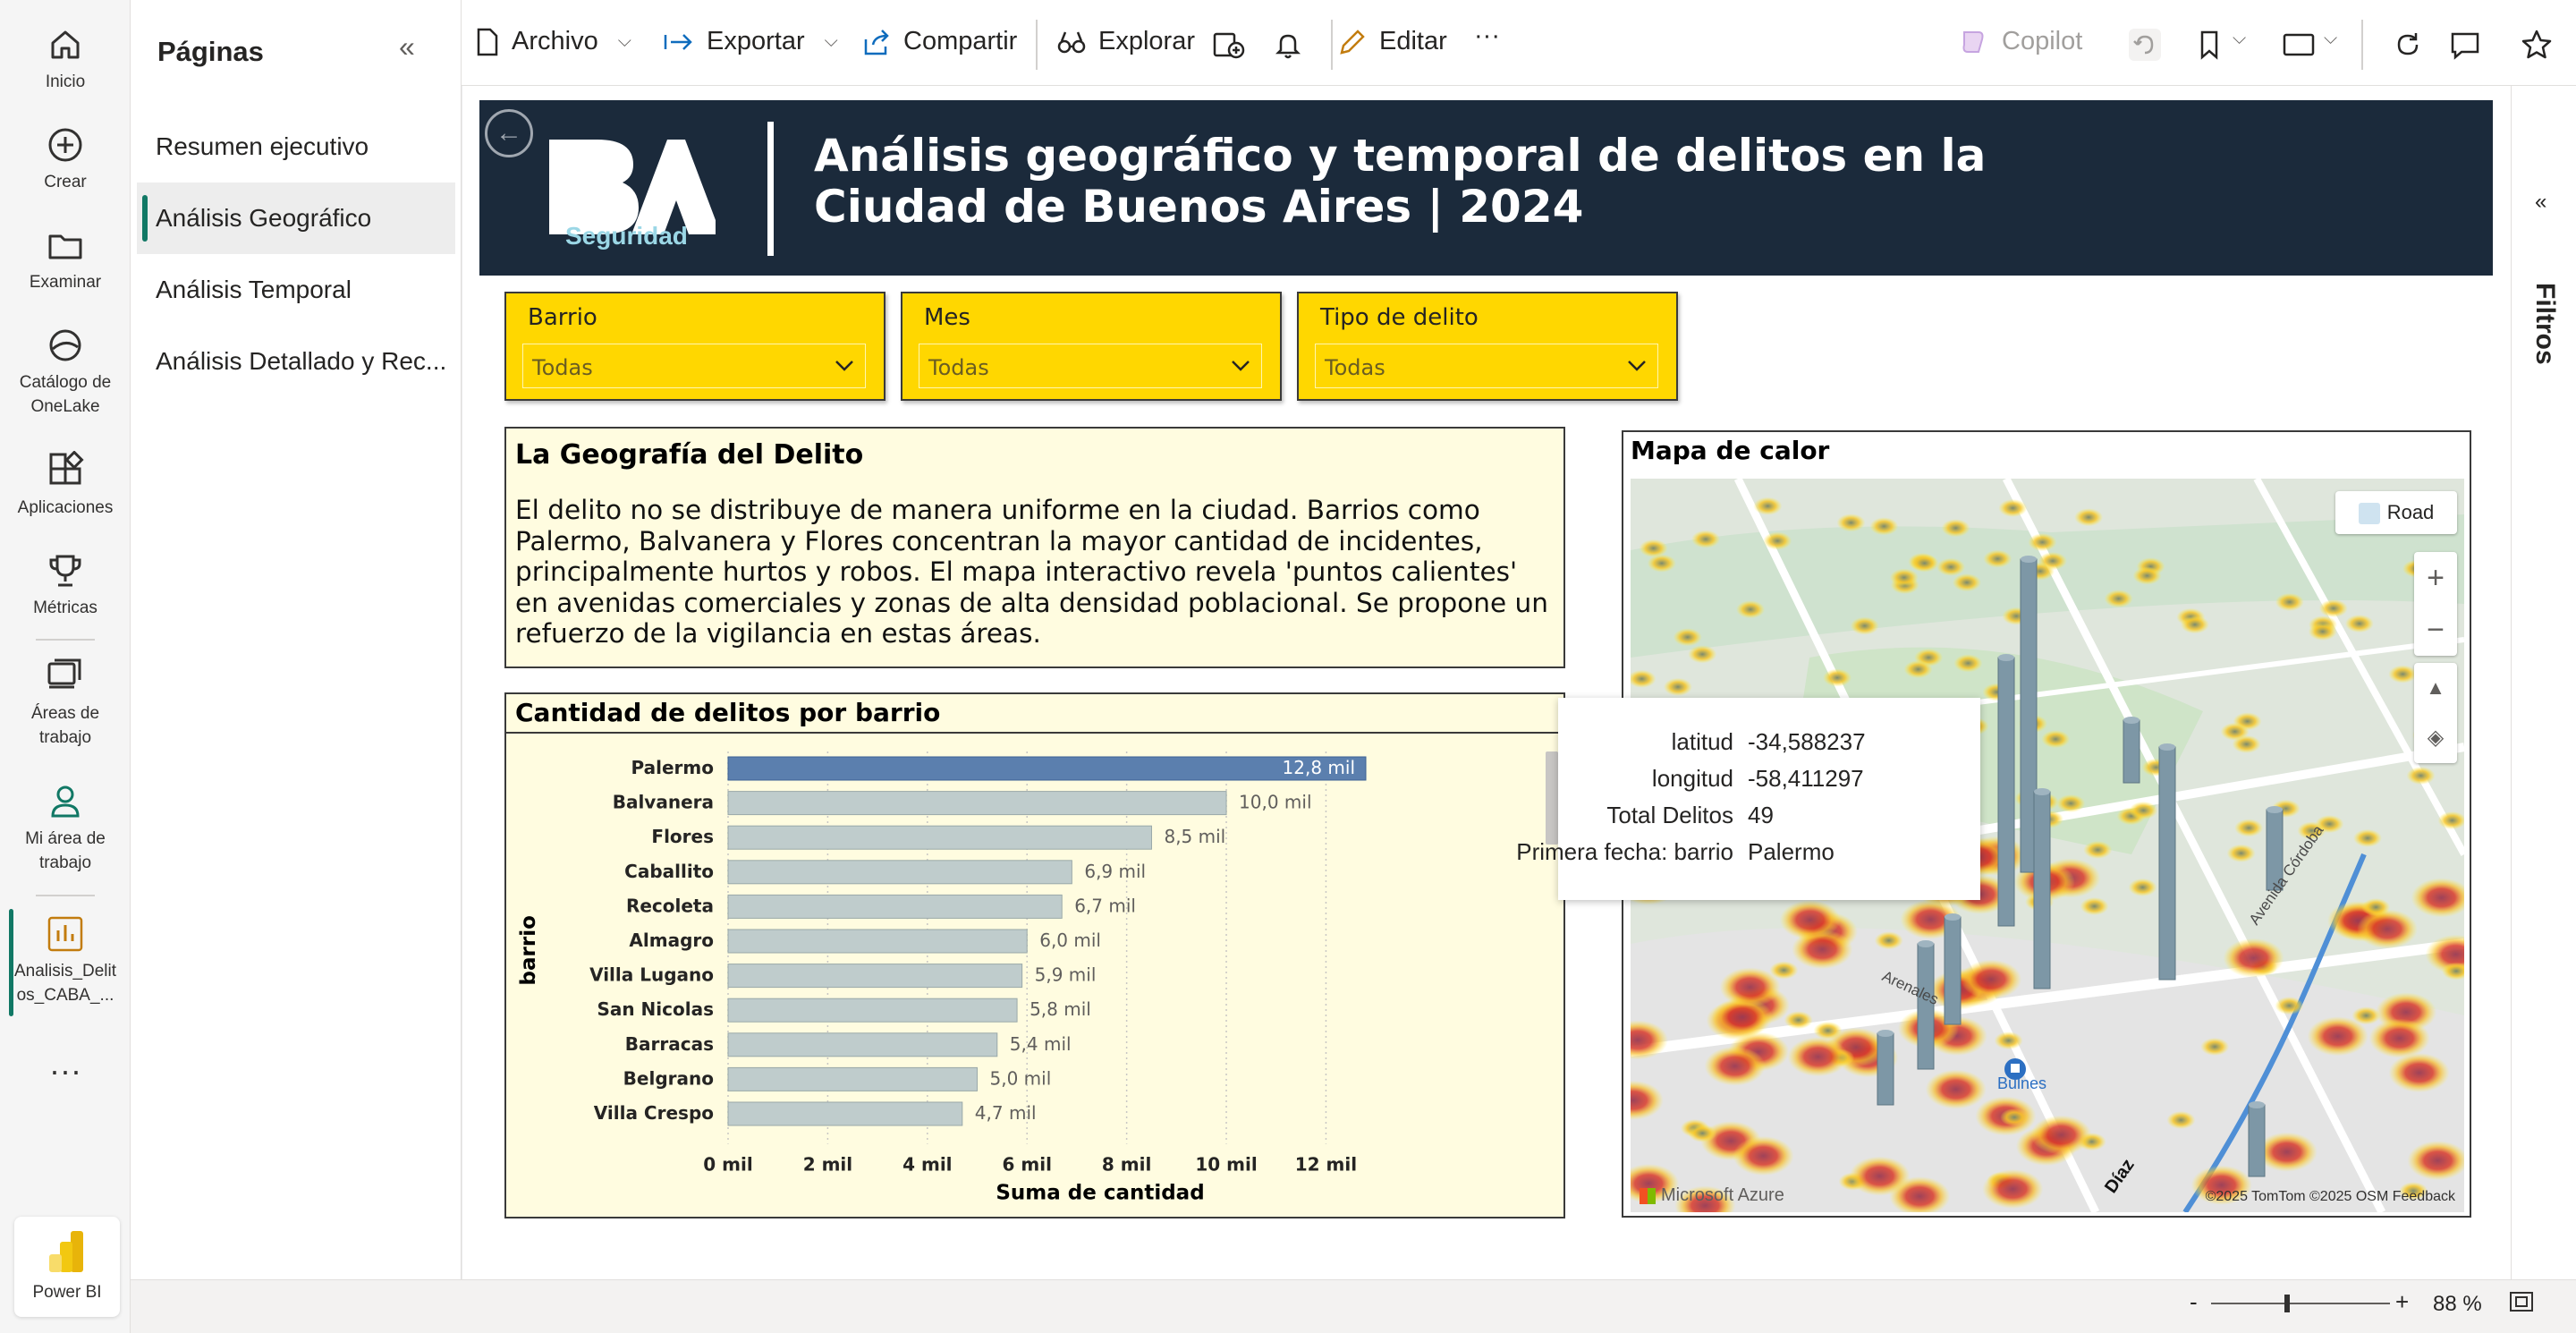  Describe the element at coordinates (1730, 450) in the screenshot. I see `map-title: Mapa de calor` at that location.